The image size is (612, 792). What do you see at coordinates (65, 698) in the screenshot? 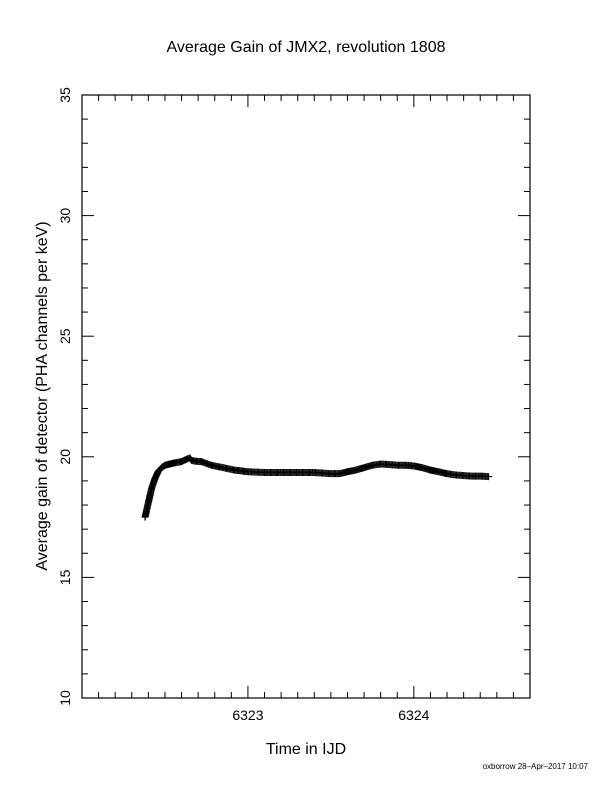
I see `y-tick-label: 10` at bounding box center [65, 698].